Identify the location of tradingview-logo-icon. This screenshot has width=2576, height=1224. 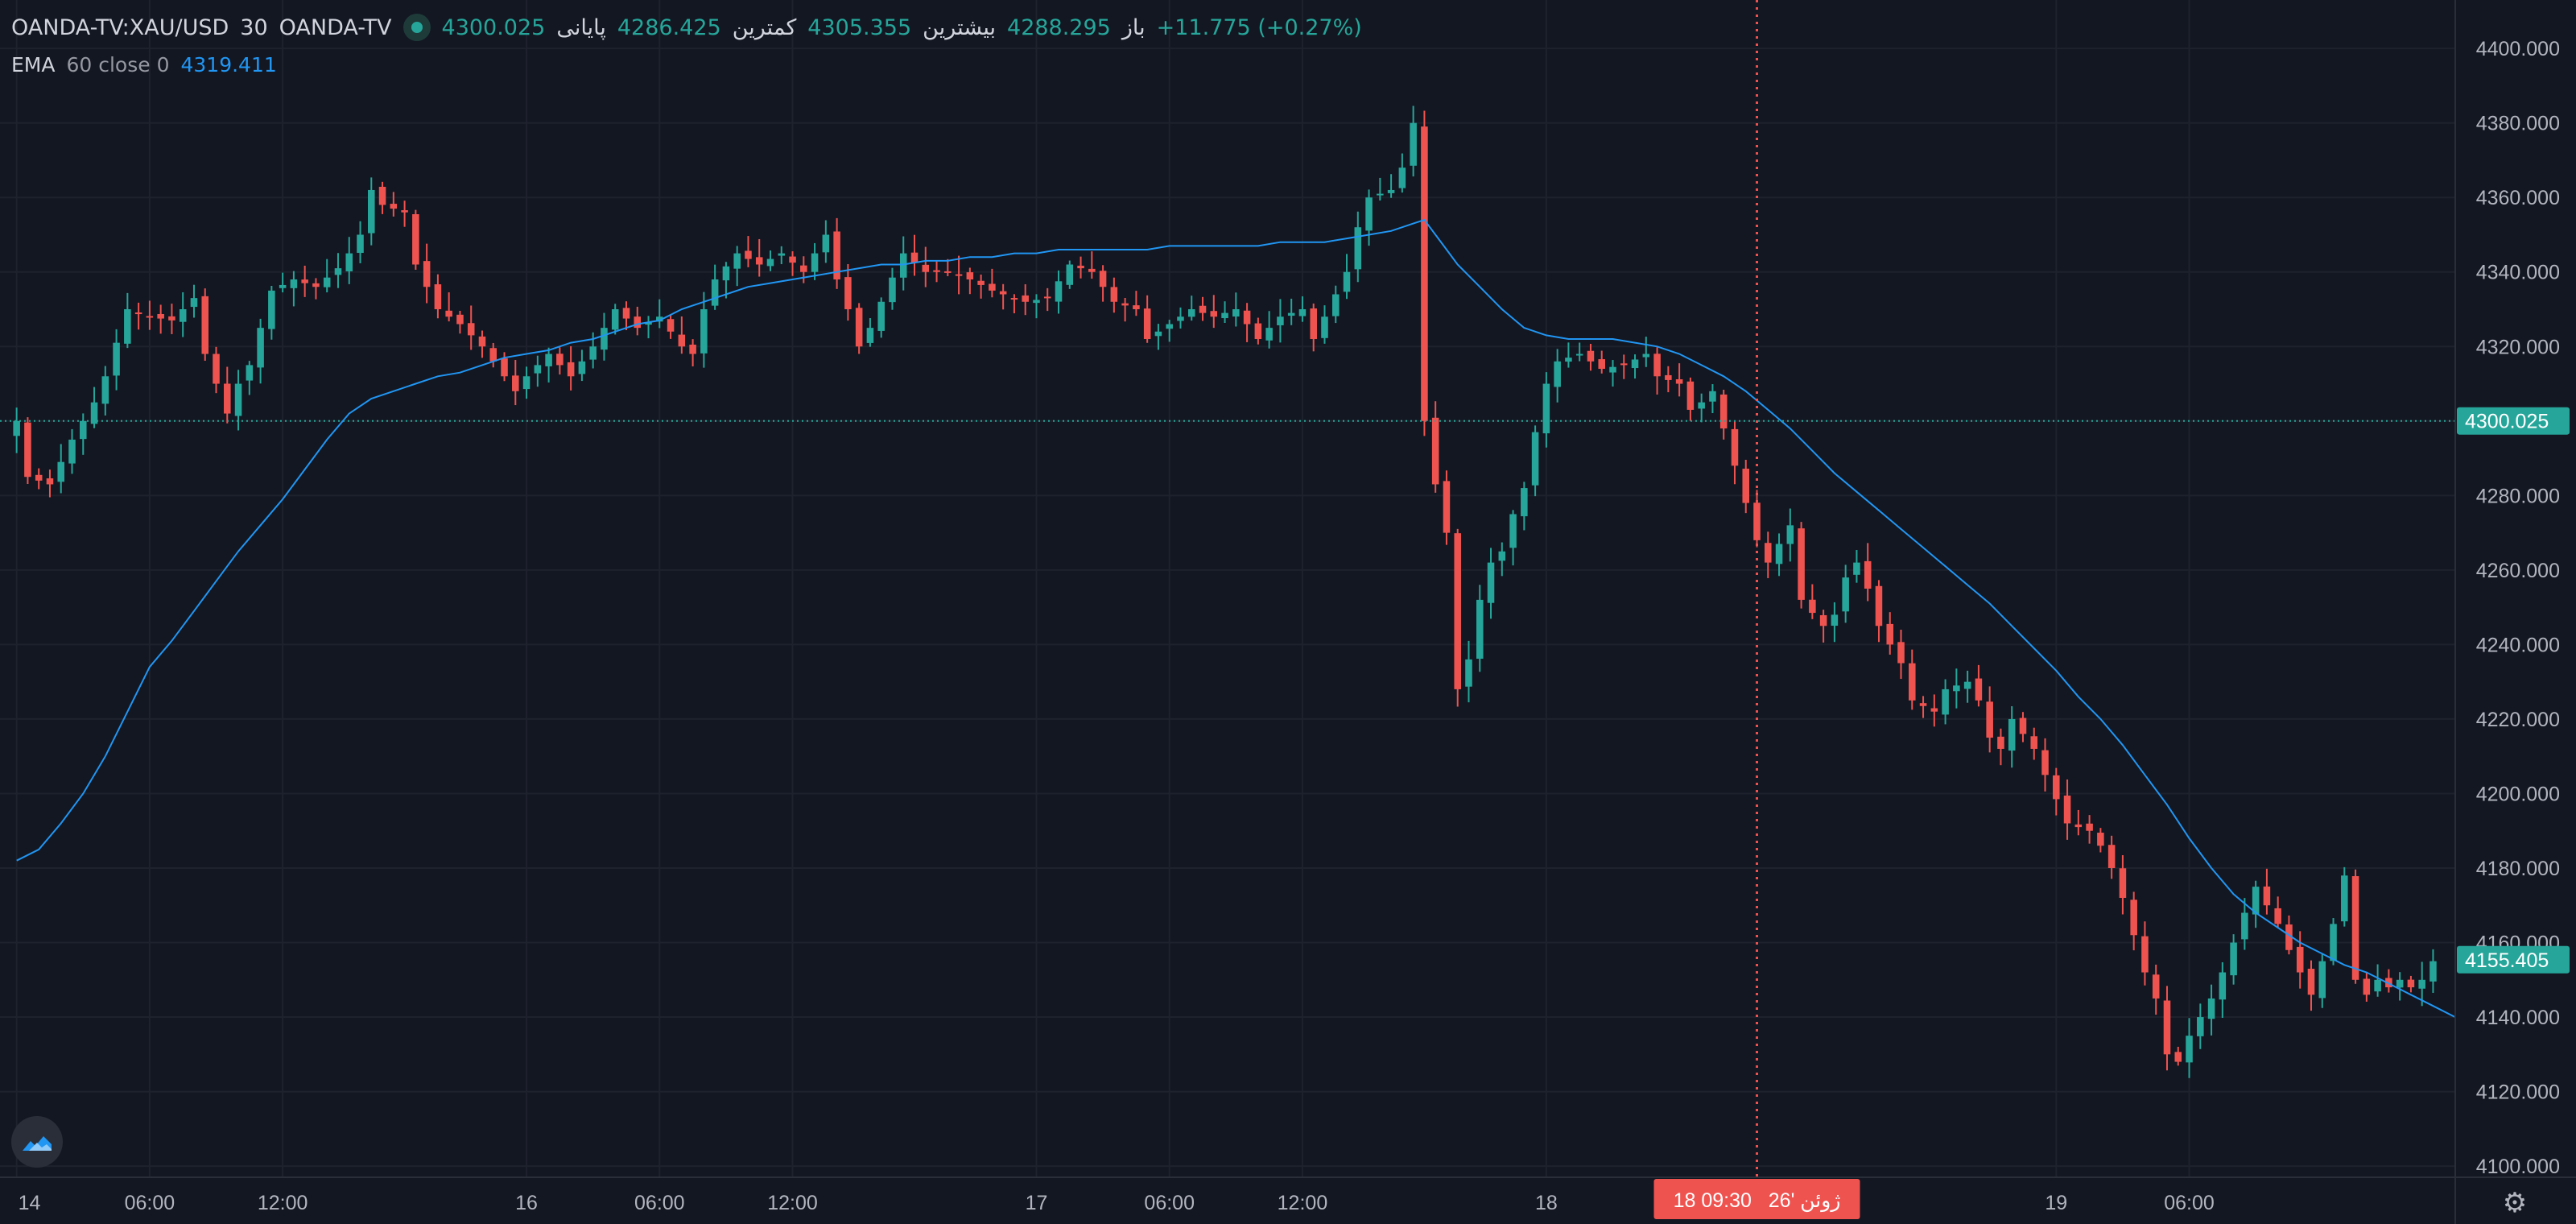
(37, 1142).